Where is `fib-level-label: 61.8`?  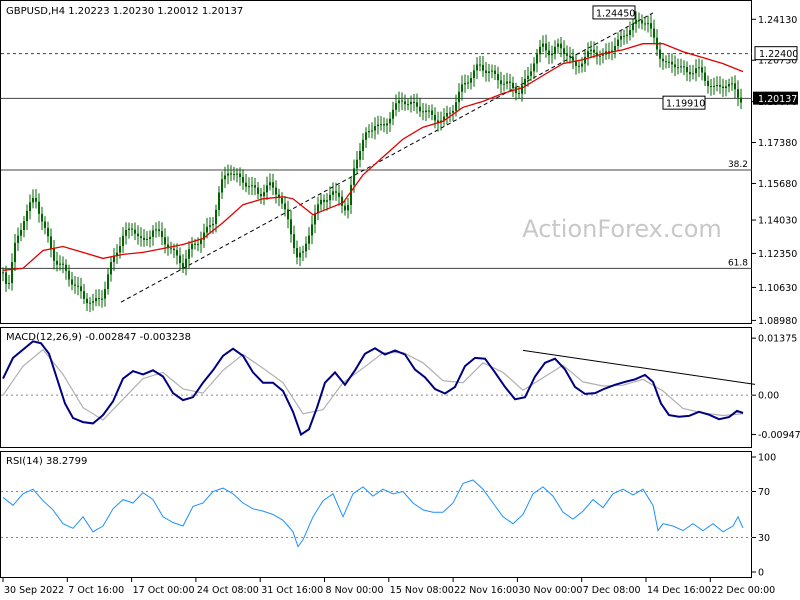
fib-level-label: 61.8 is located at coordinates (738, 263).